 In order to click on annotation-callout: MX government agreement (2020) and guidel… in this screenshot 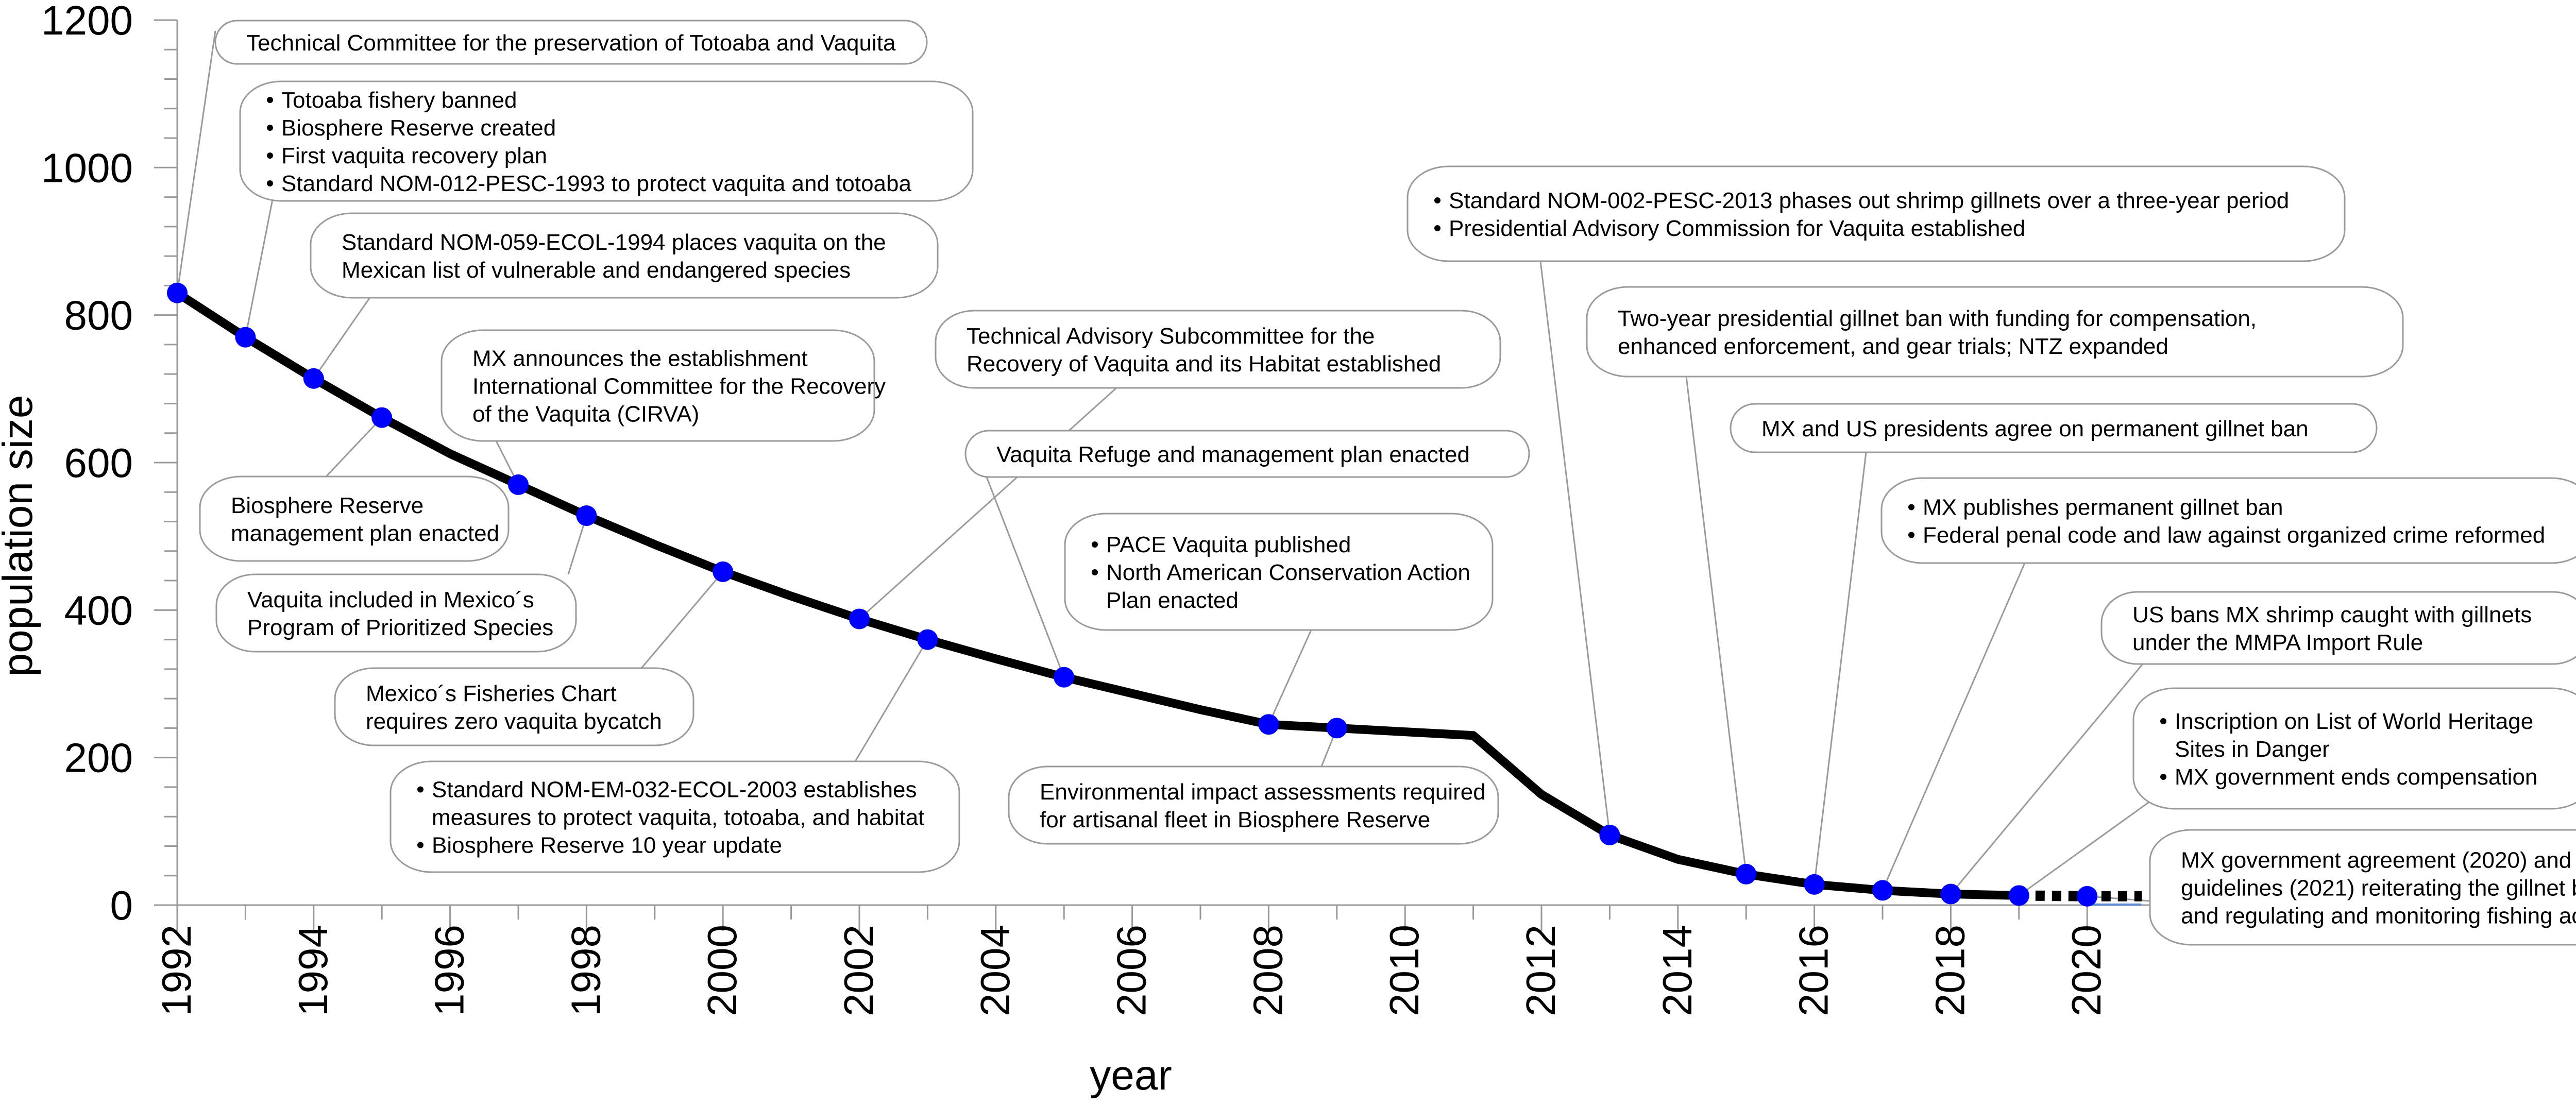, I will do `click(2362, 888)`.